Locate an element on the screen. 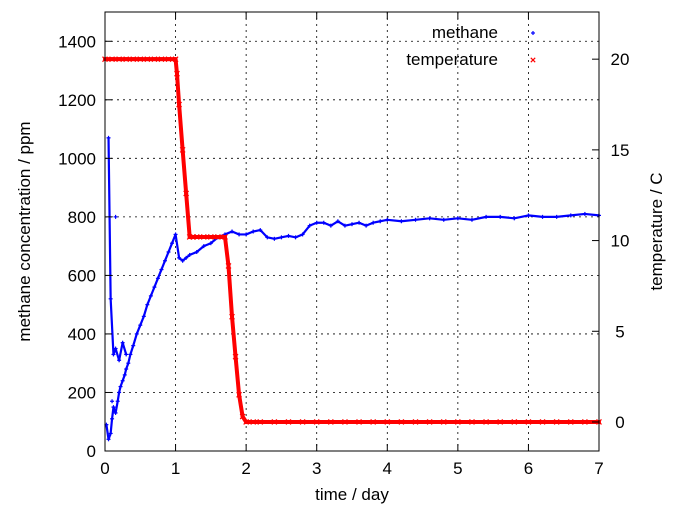 Image resolution: width=676 pixels, height=506 pixels. x-tick-label: 3 is located at coordinates (316, 468).